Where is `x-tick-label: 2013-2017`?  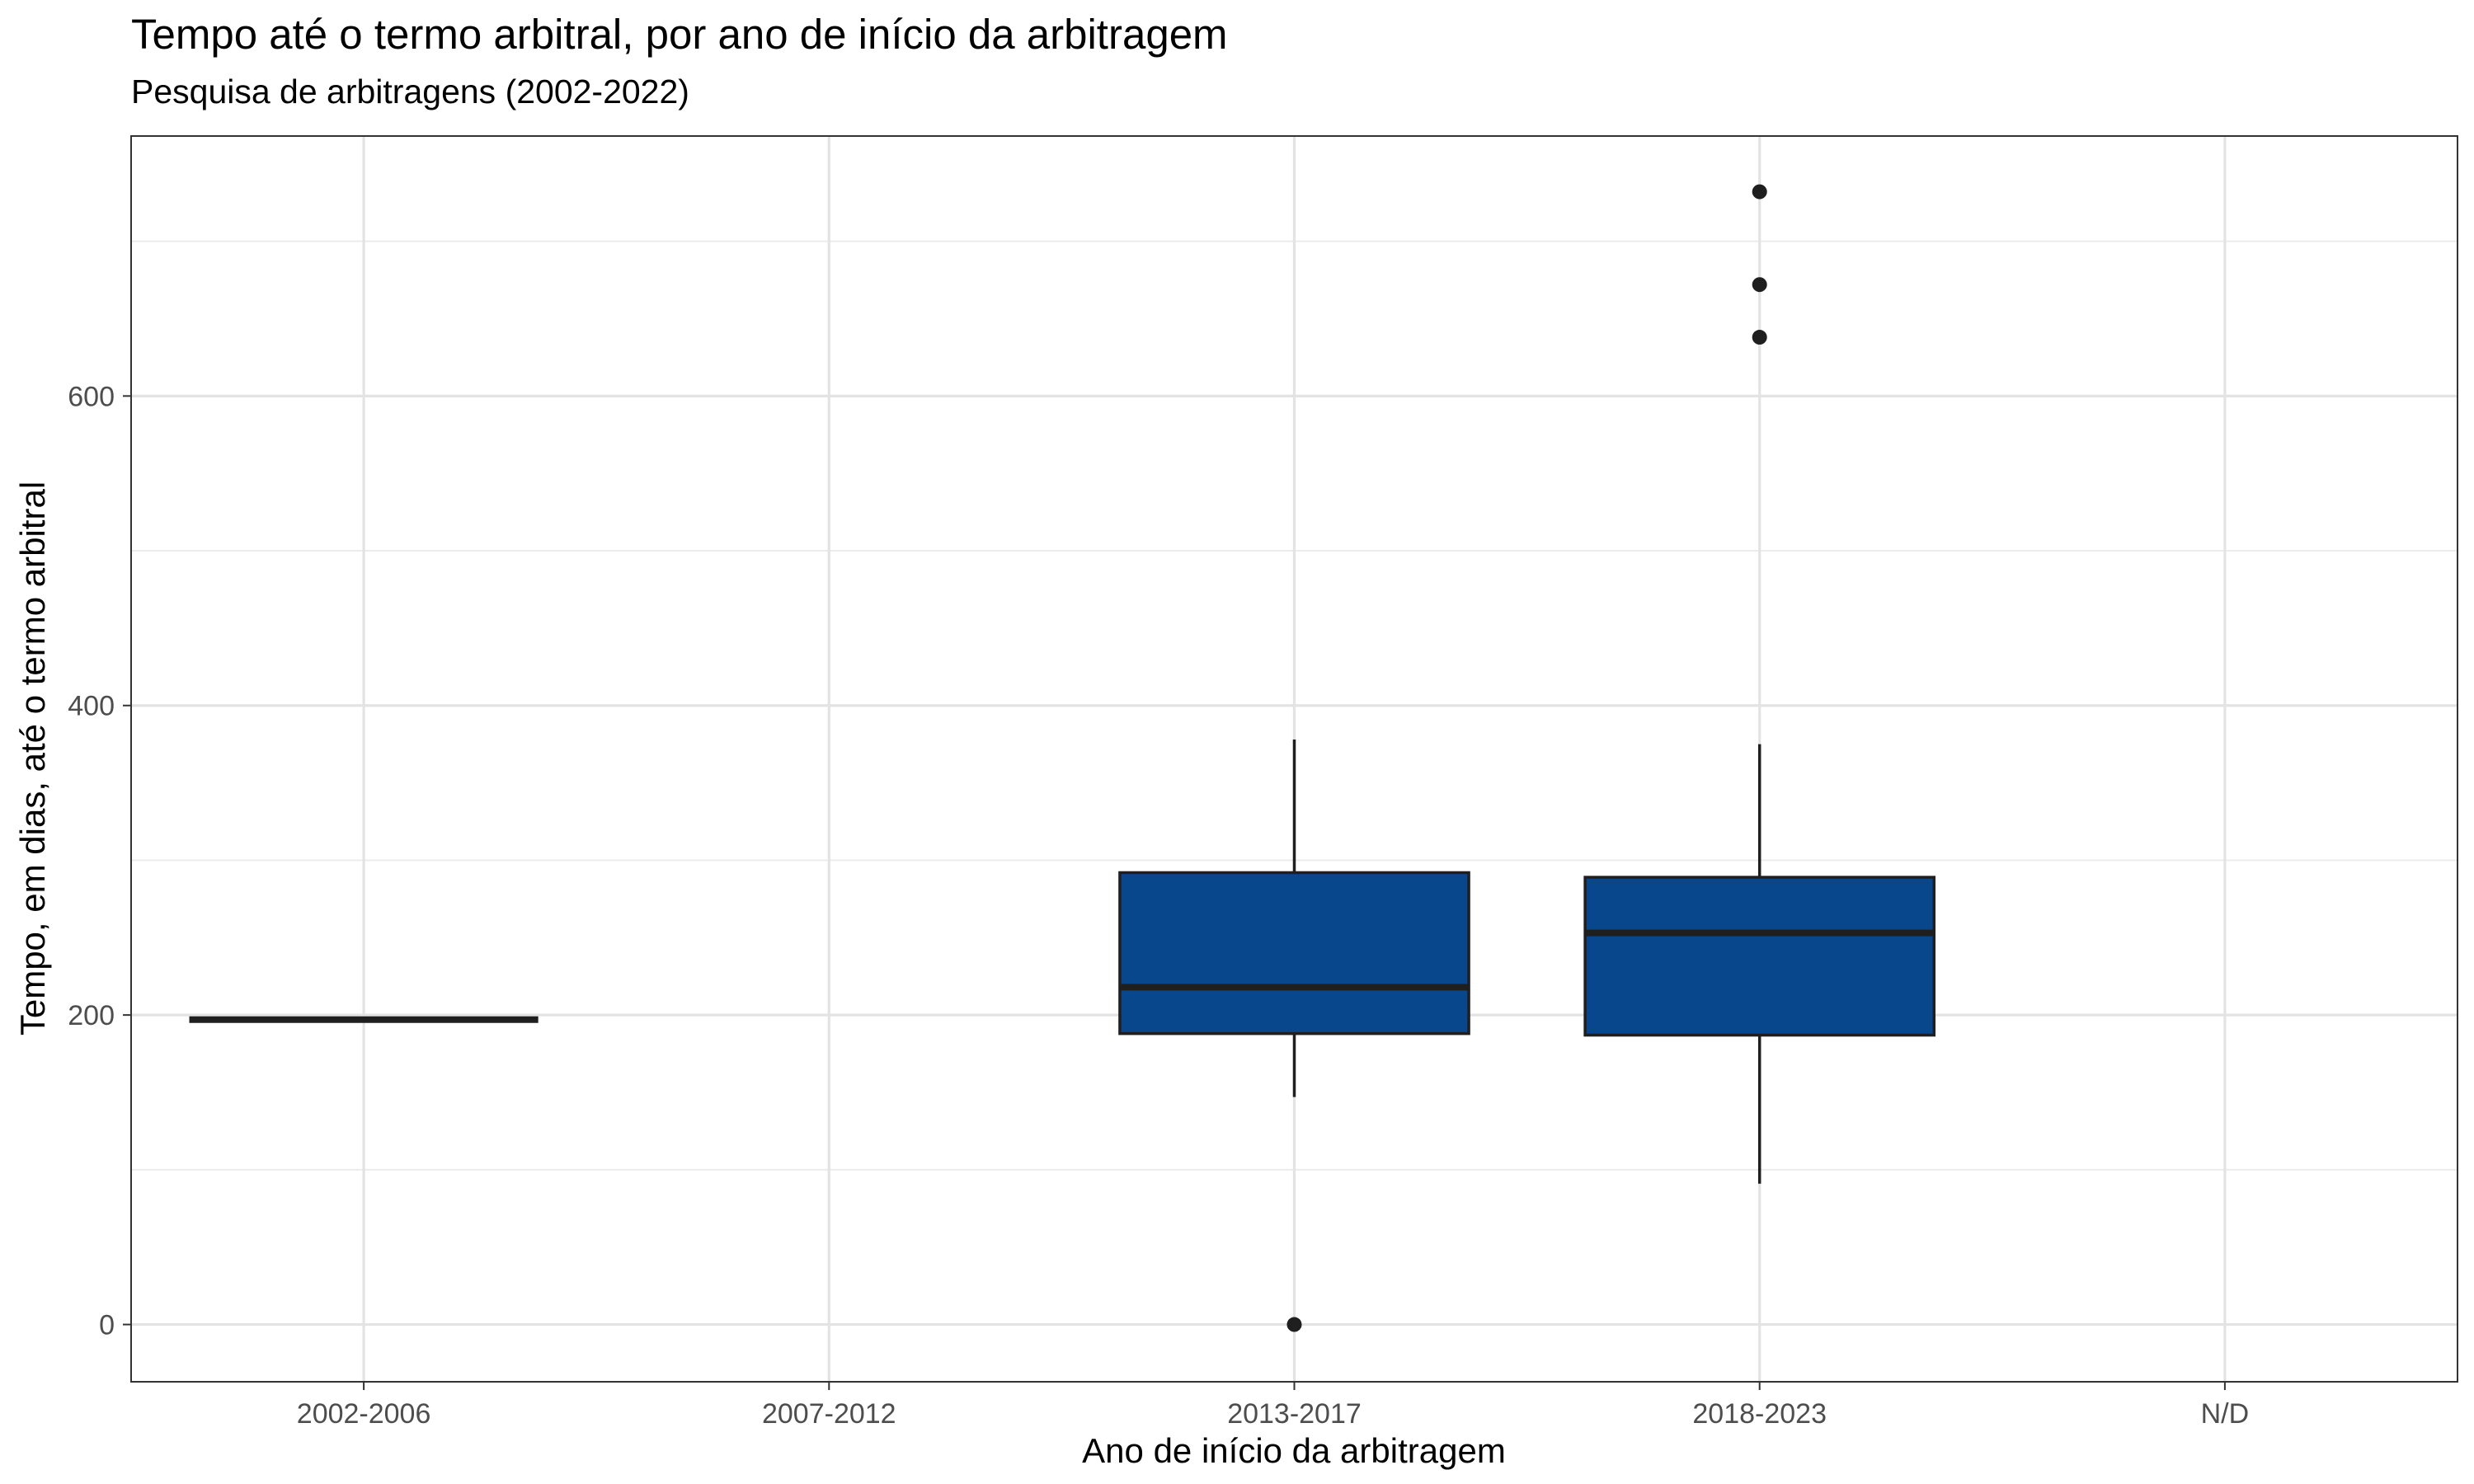
x-tick-label: 2013-2017 is located at coordinates (1294, 1414).